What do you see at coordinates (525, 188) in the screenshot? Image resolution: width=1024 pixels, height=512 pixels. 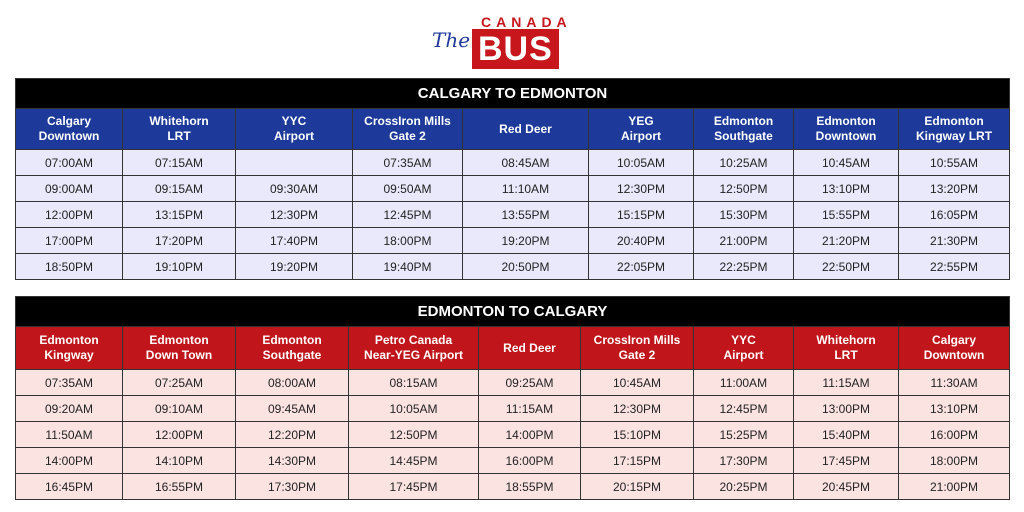 I see `time-cell: 11:10AM` at bounding box center [525, 188].